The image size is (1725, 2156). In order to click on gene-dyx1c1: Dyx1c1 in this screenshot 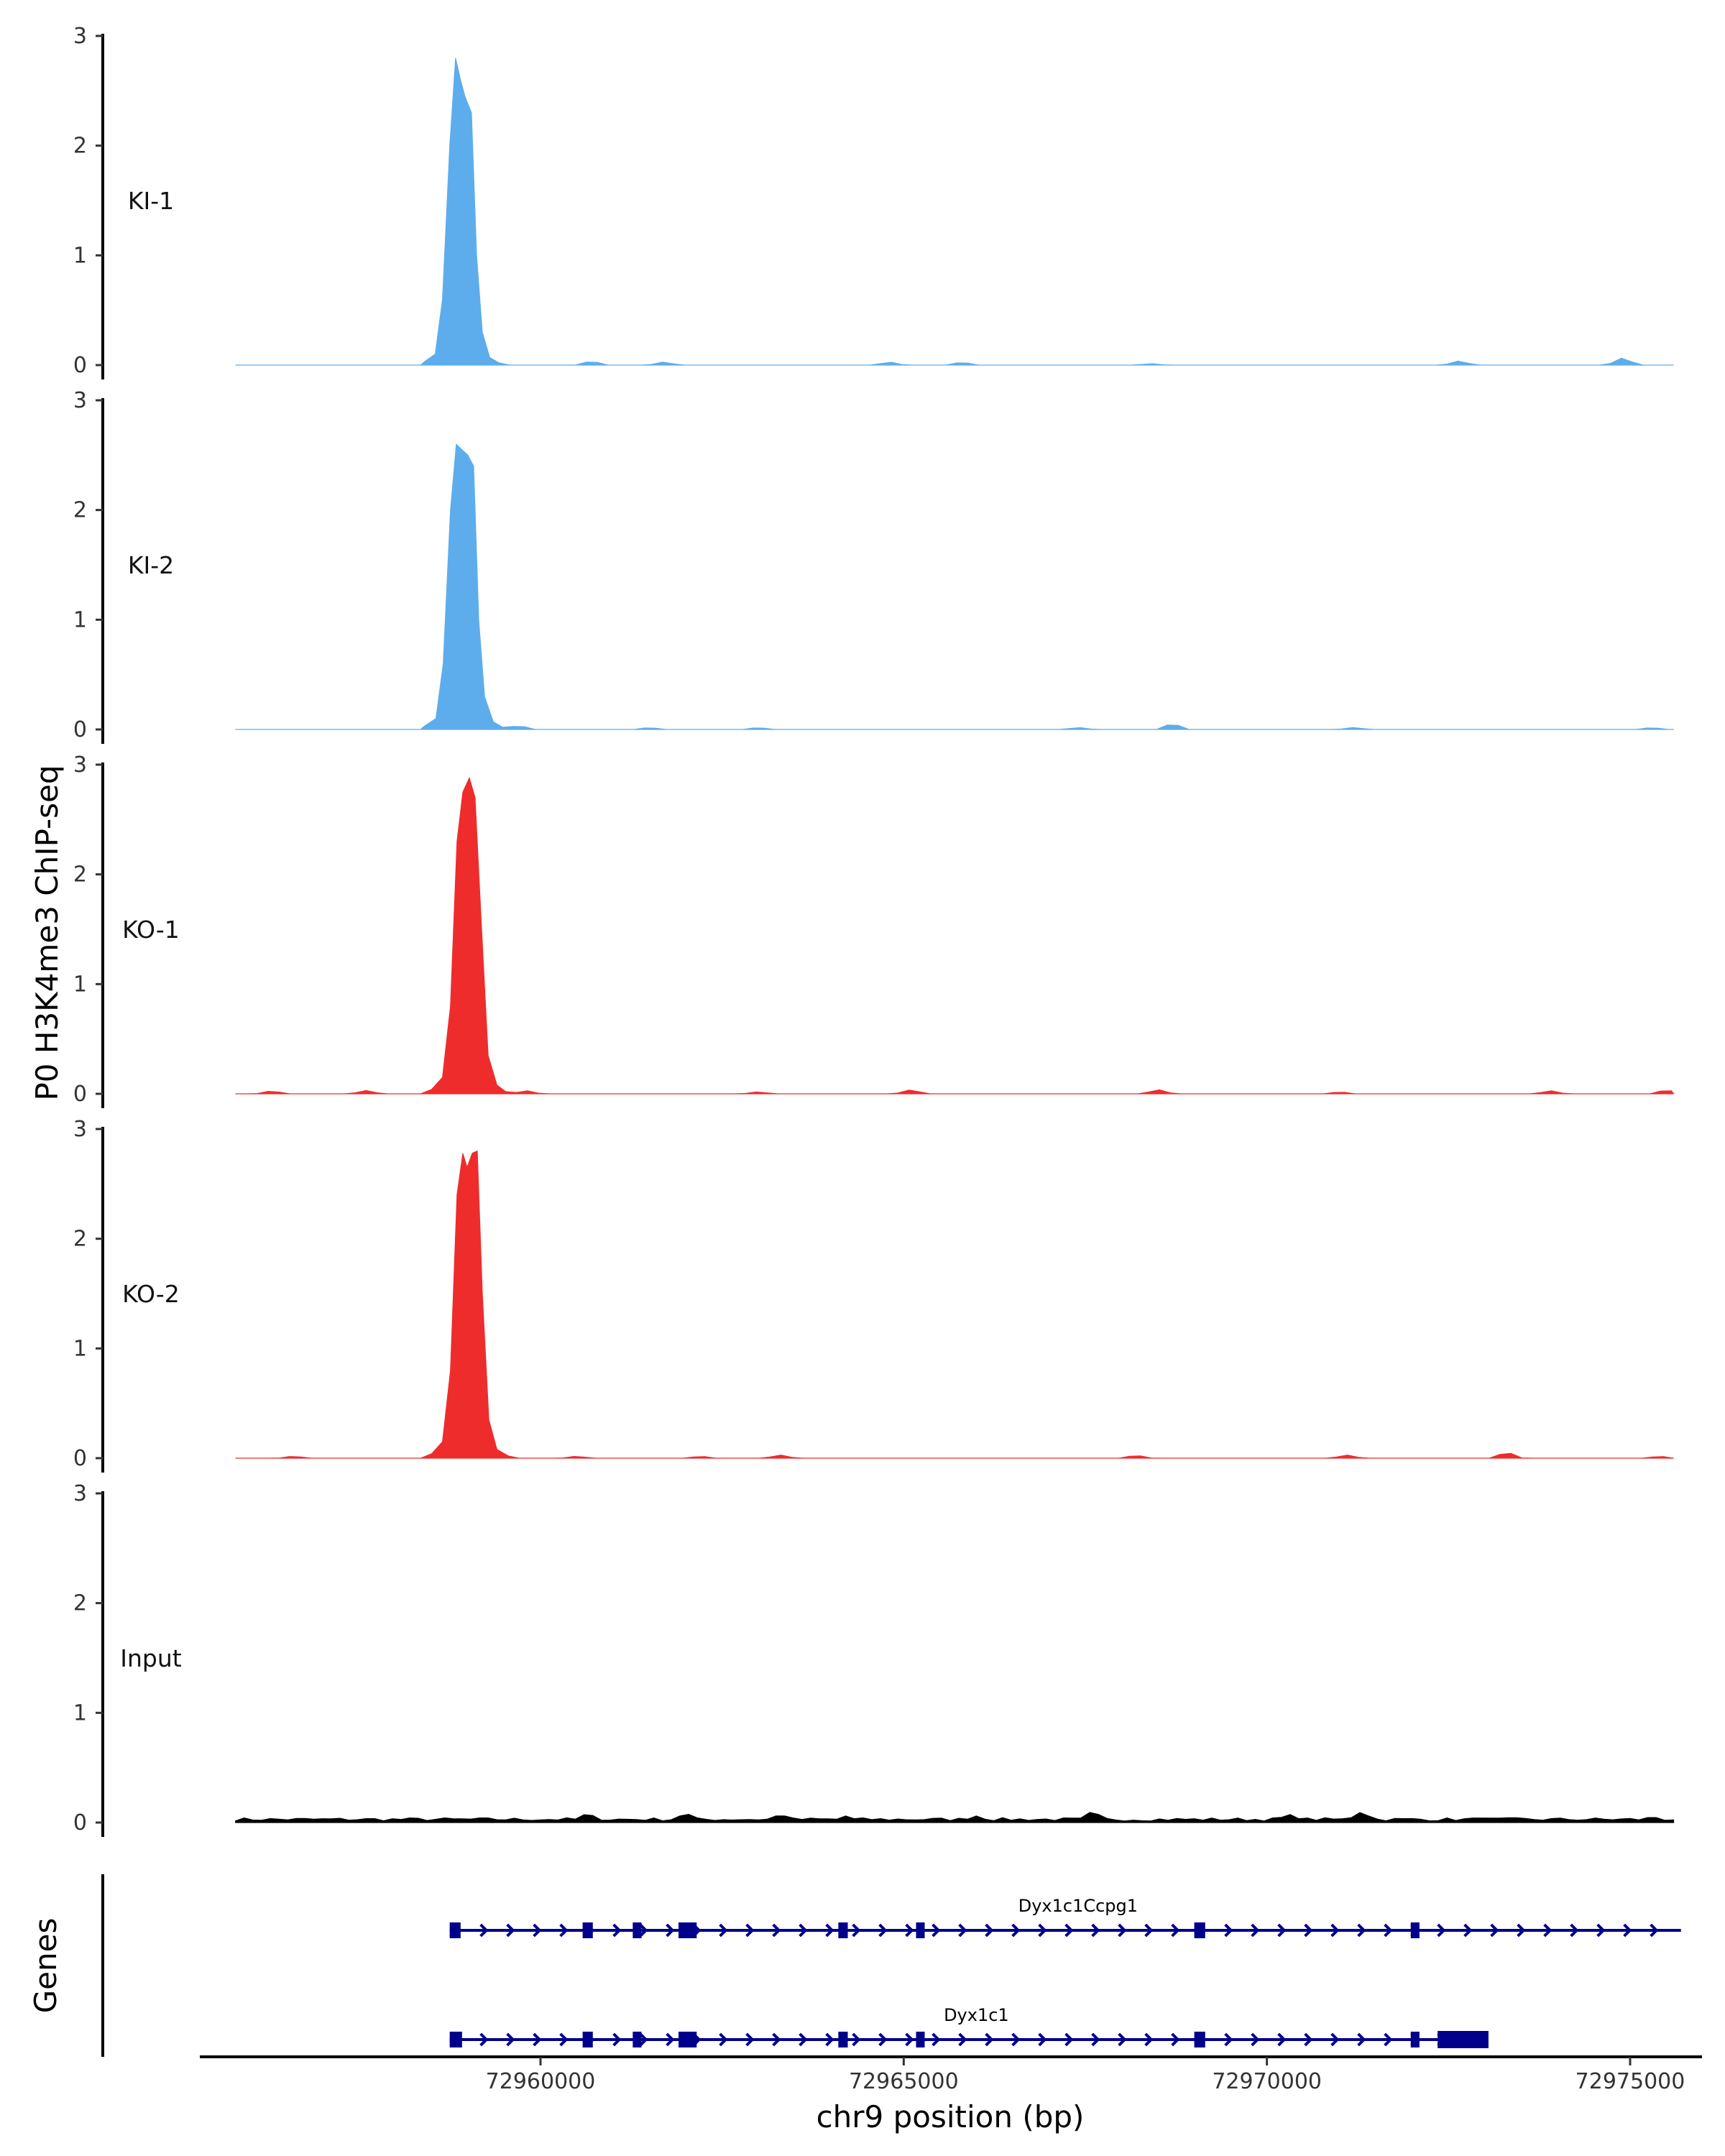, I will do `click(969, 2026)`.